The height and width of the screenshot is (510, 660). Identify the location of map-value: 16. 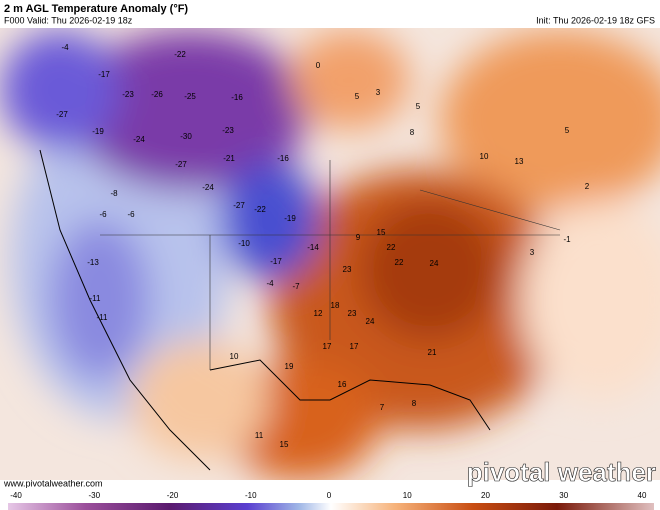
(342, 384).